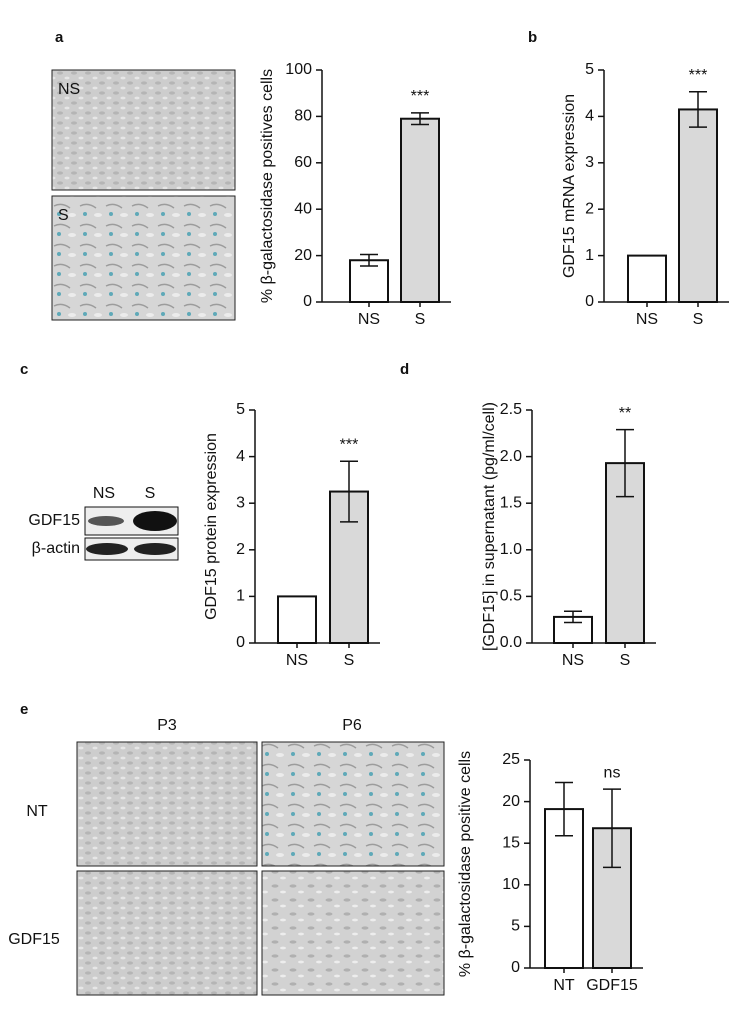  Describe the element at coordinates (63, 215) in the screenshot. I see `image-label: S` at that location.